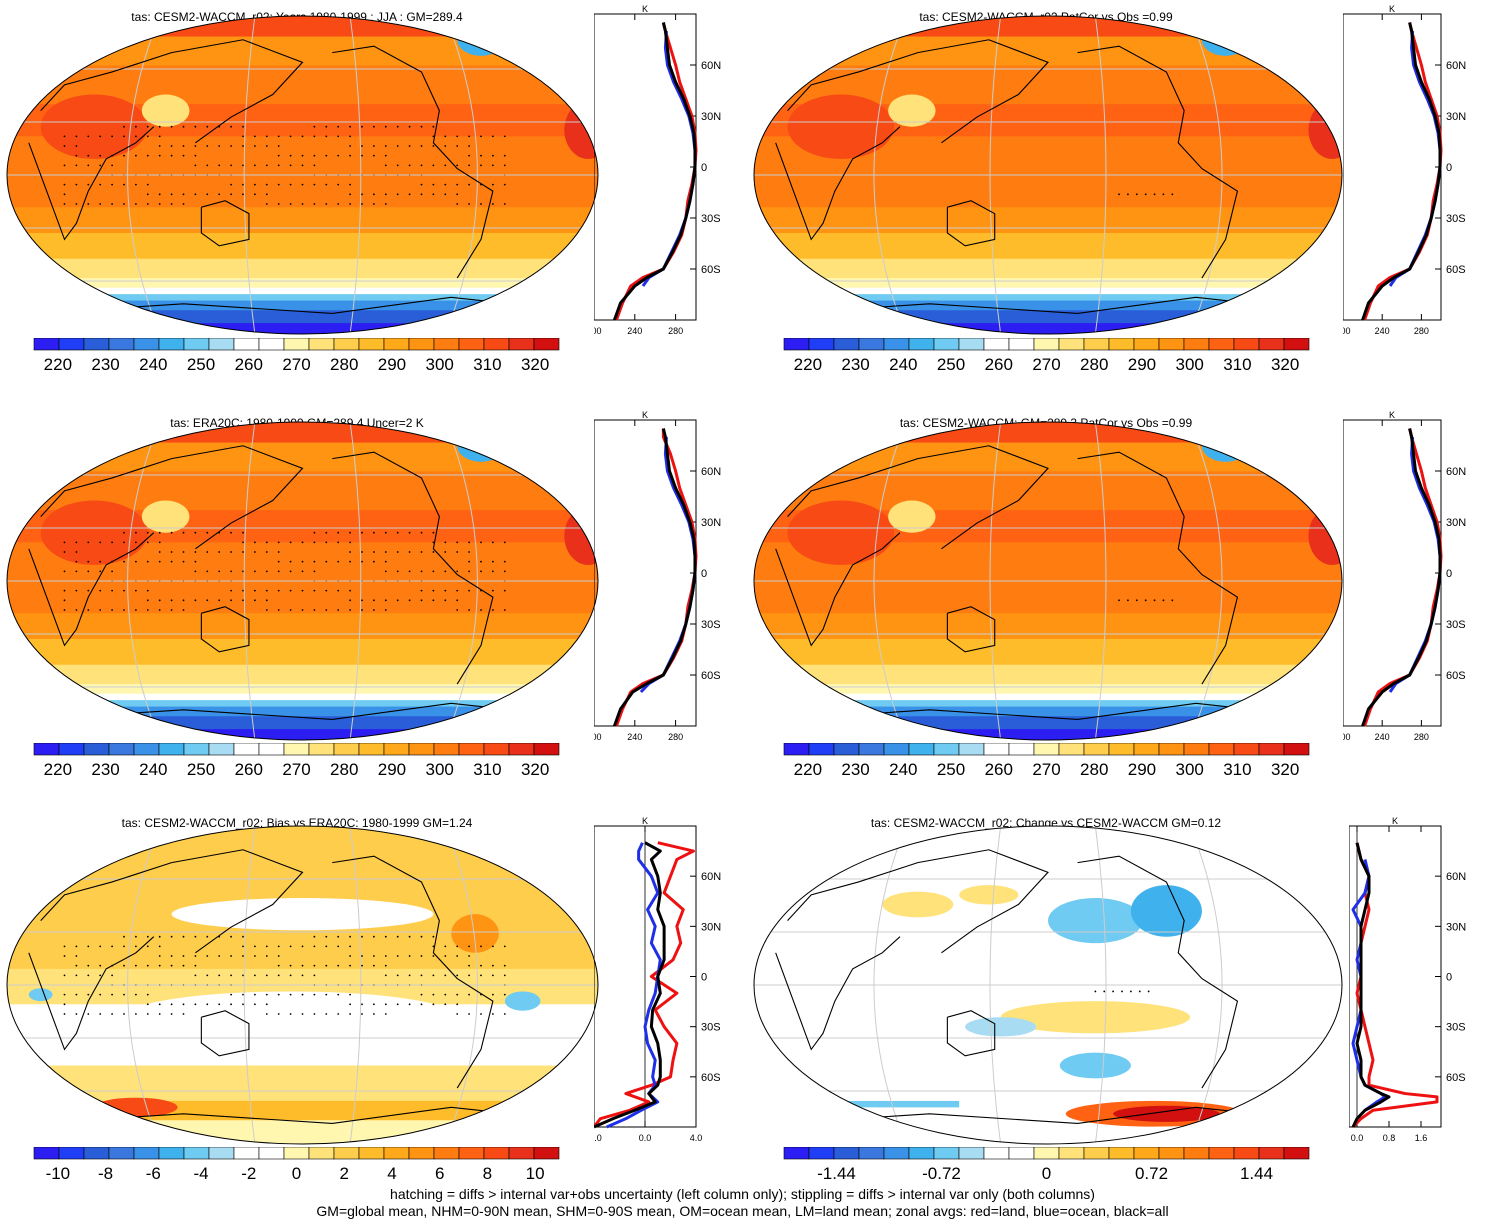 Image resolution: width=1485 pixels, height=1219 pixels. What do you see at coordinates (918, 497) in the screenshot?
I see `eurasia-coastline` at bounding box center [918, 497].